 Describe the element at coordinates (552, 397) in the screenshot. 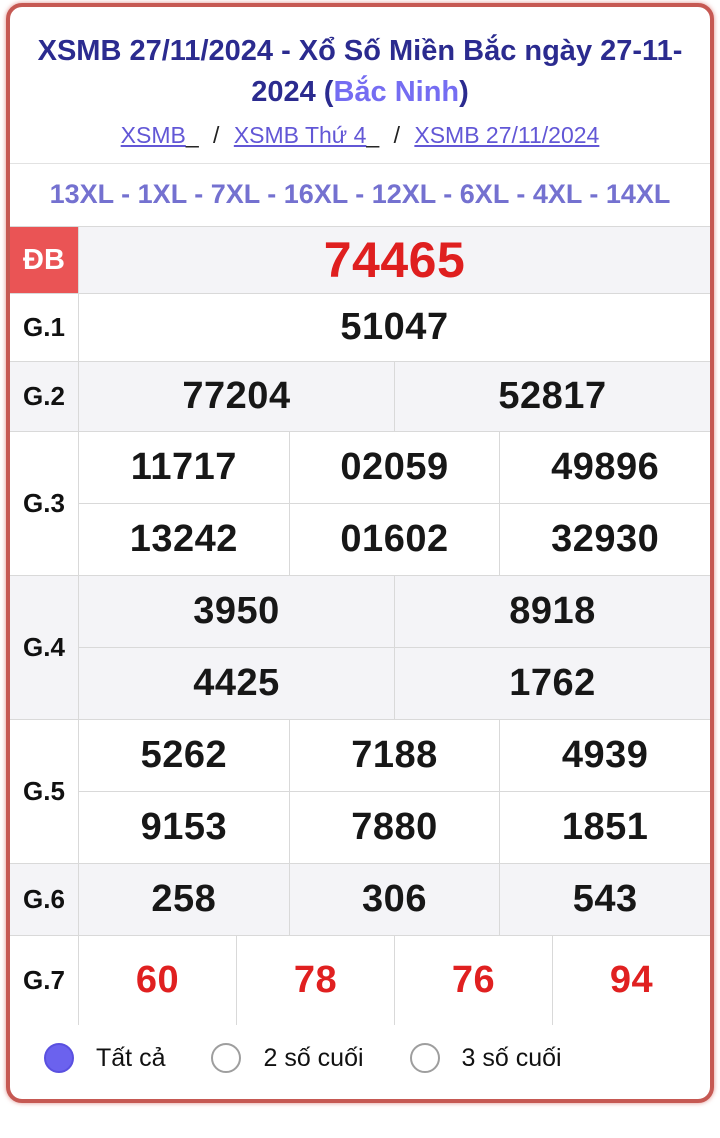

I see `prize-number: 52817` at that location.